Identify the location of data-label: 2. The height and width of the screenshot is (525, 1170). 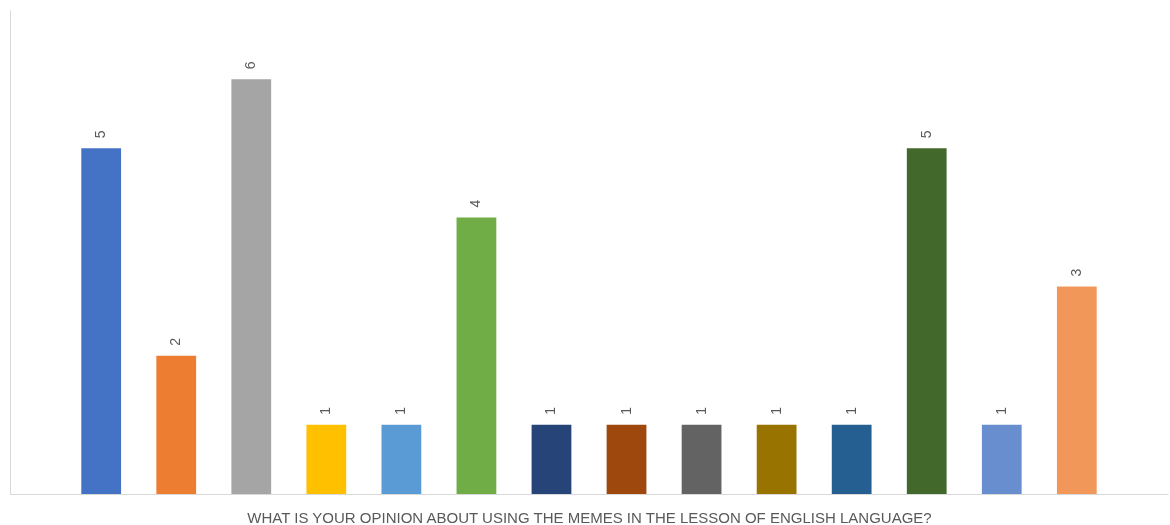
(175, 341).